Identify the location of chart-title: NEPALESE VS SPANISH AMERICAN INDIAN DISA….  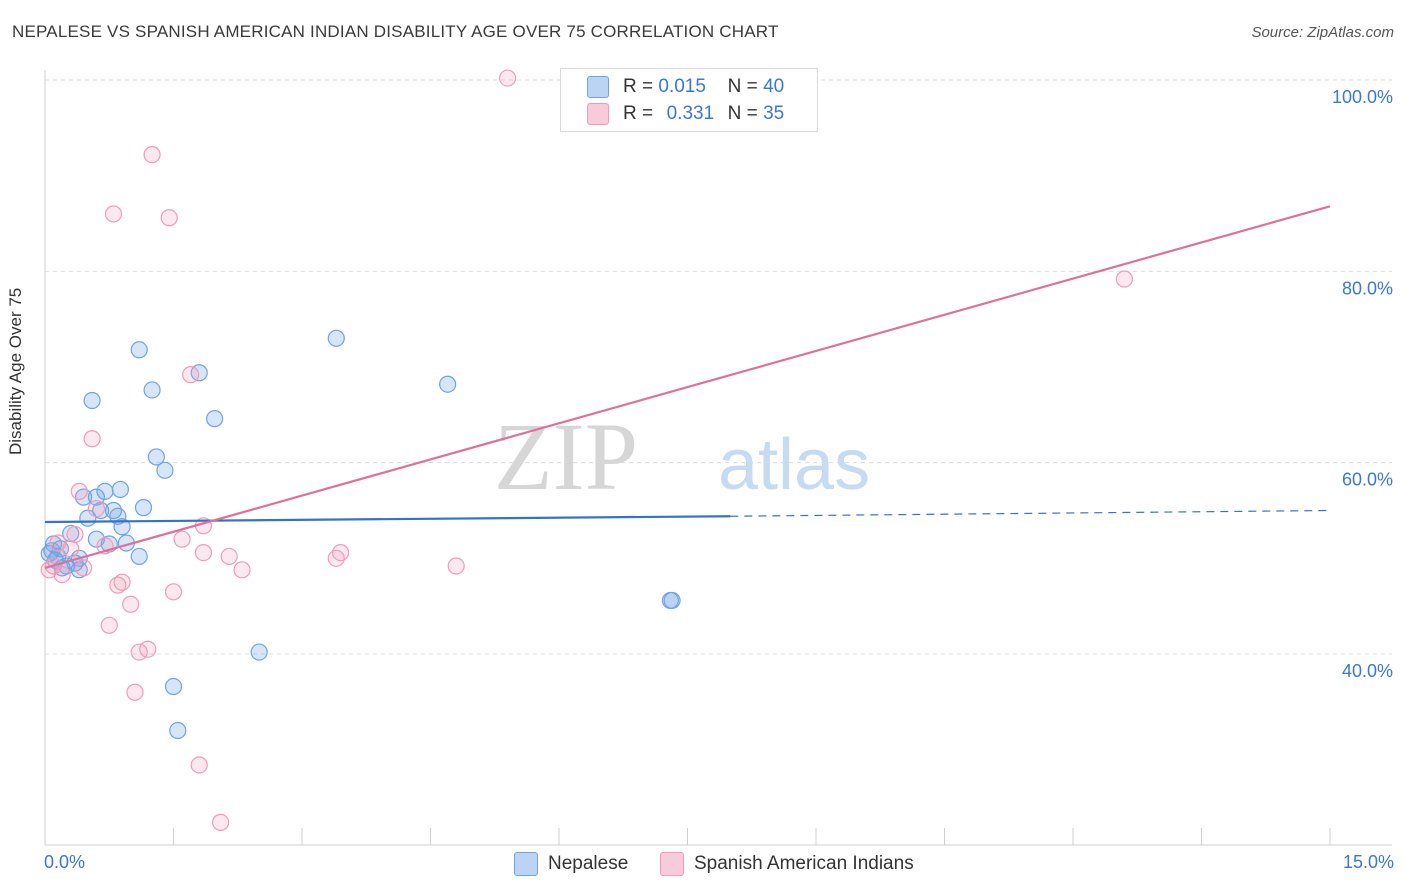
(395, 31).